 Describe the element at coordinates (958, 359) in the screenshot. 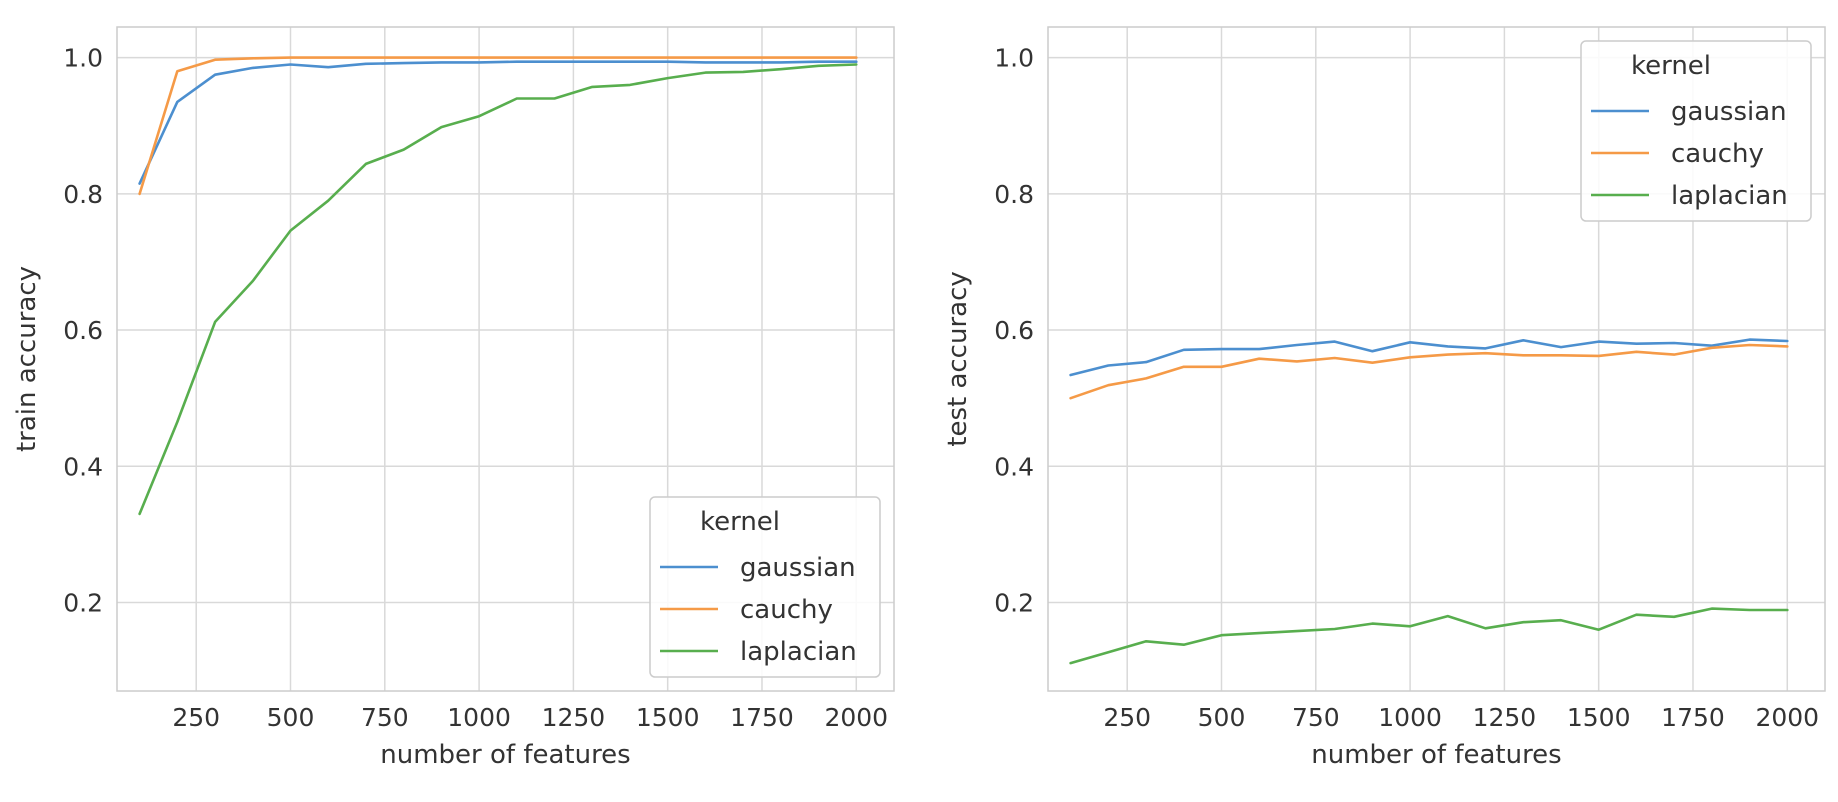

I see `y-axis-label: test accuracy` at that location.